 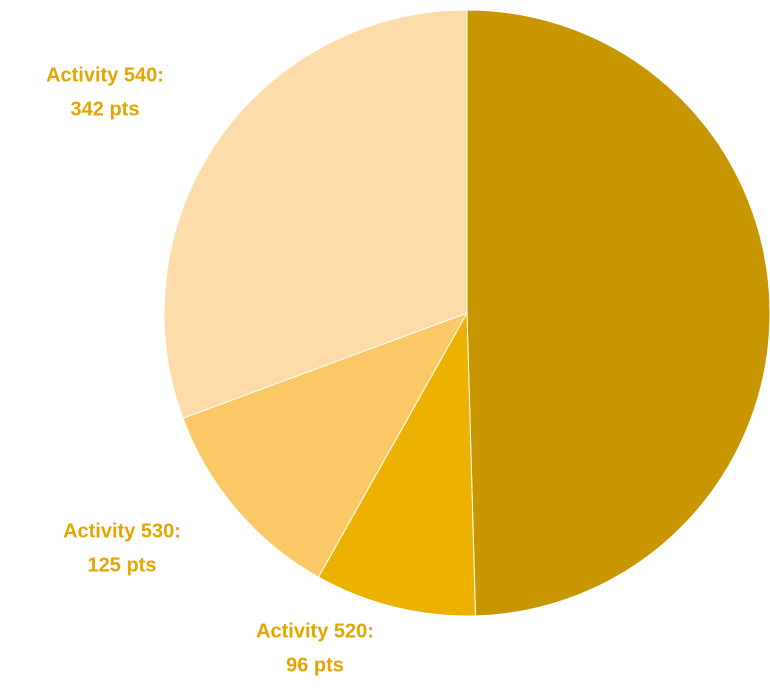 I want to click on slice-label-name: Activity 520:, so click(x=315, y=631).